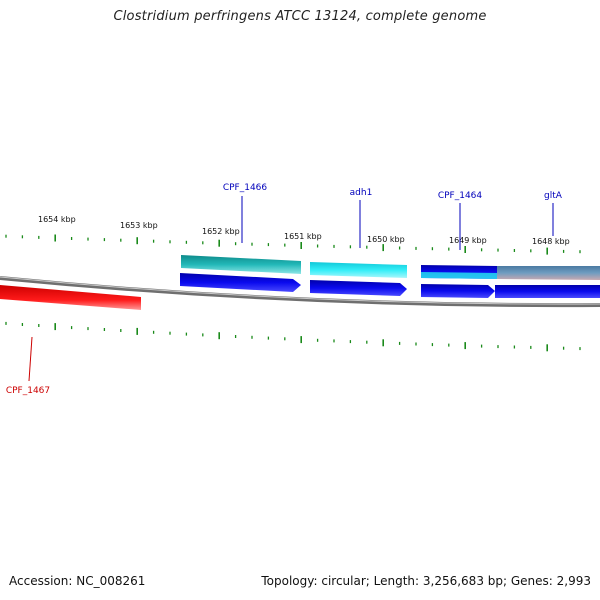  What do you see at coordinates (553, 196) in the screenshot?
I see `gene-label-glta: gltA` at bounding box center [553, 196].